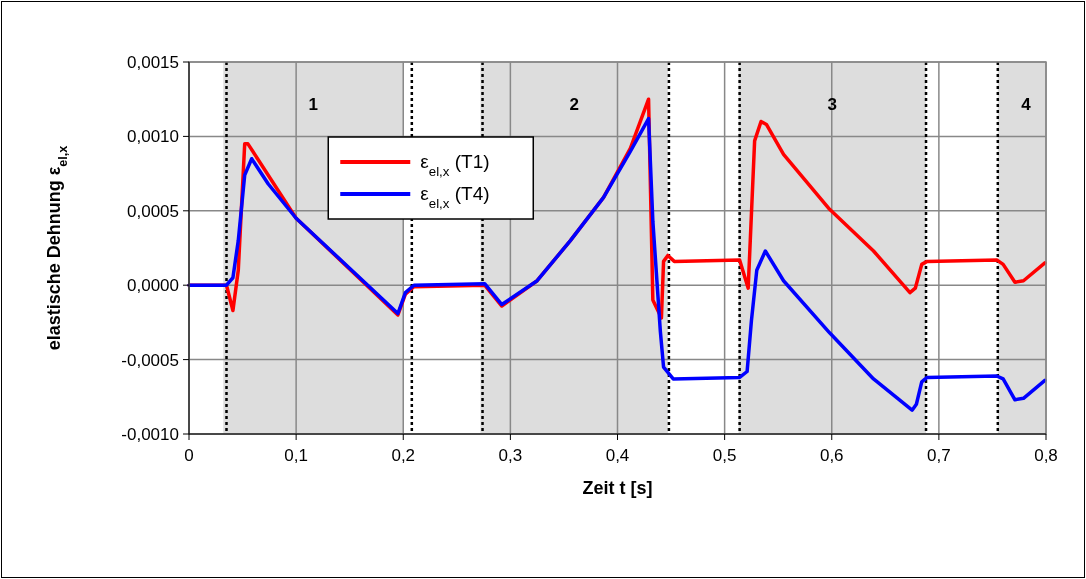 The height and width of the screenshot is (579, 1086). Describe the element at coordinates (831, 455) in the screenshot. I see `x-tick-label: 0,6` at that location.